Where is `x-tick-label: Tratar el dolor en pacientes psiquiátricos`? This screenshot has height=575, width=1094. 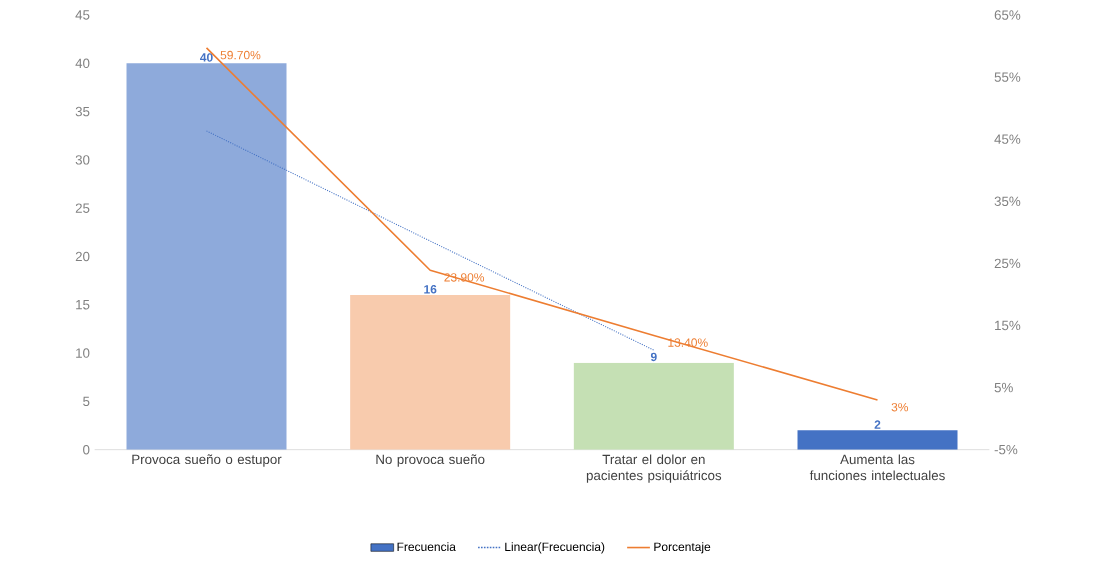 x-tick-label: Tratar el dolor en pacientes psiquiátricos is located at coordinates (654, 468).